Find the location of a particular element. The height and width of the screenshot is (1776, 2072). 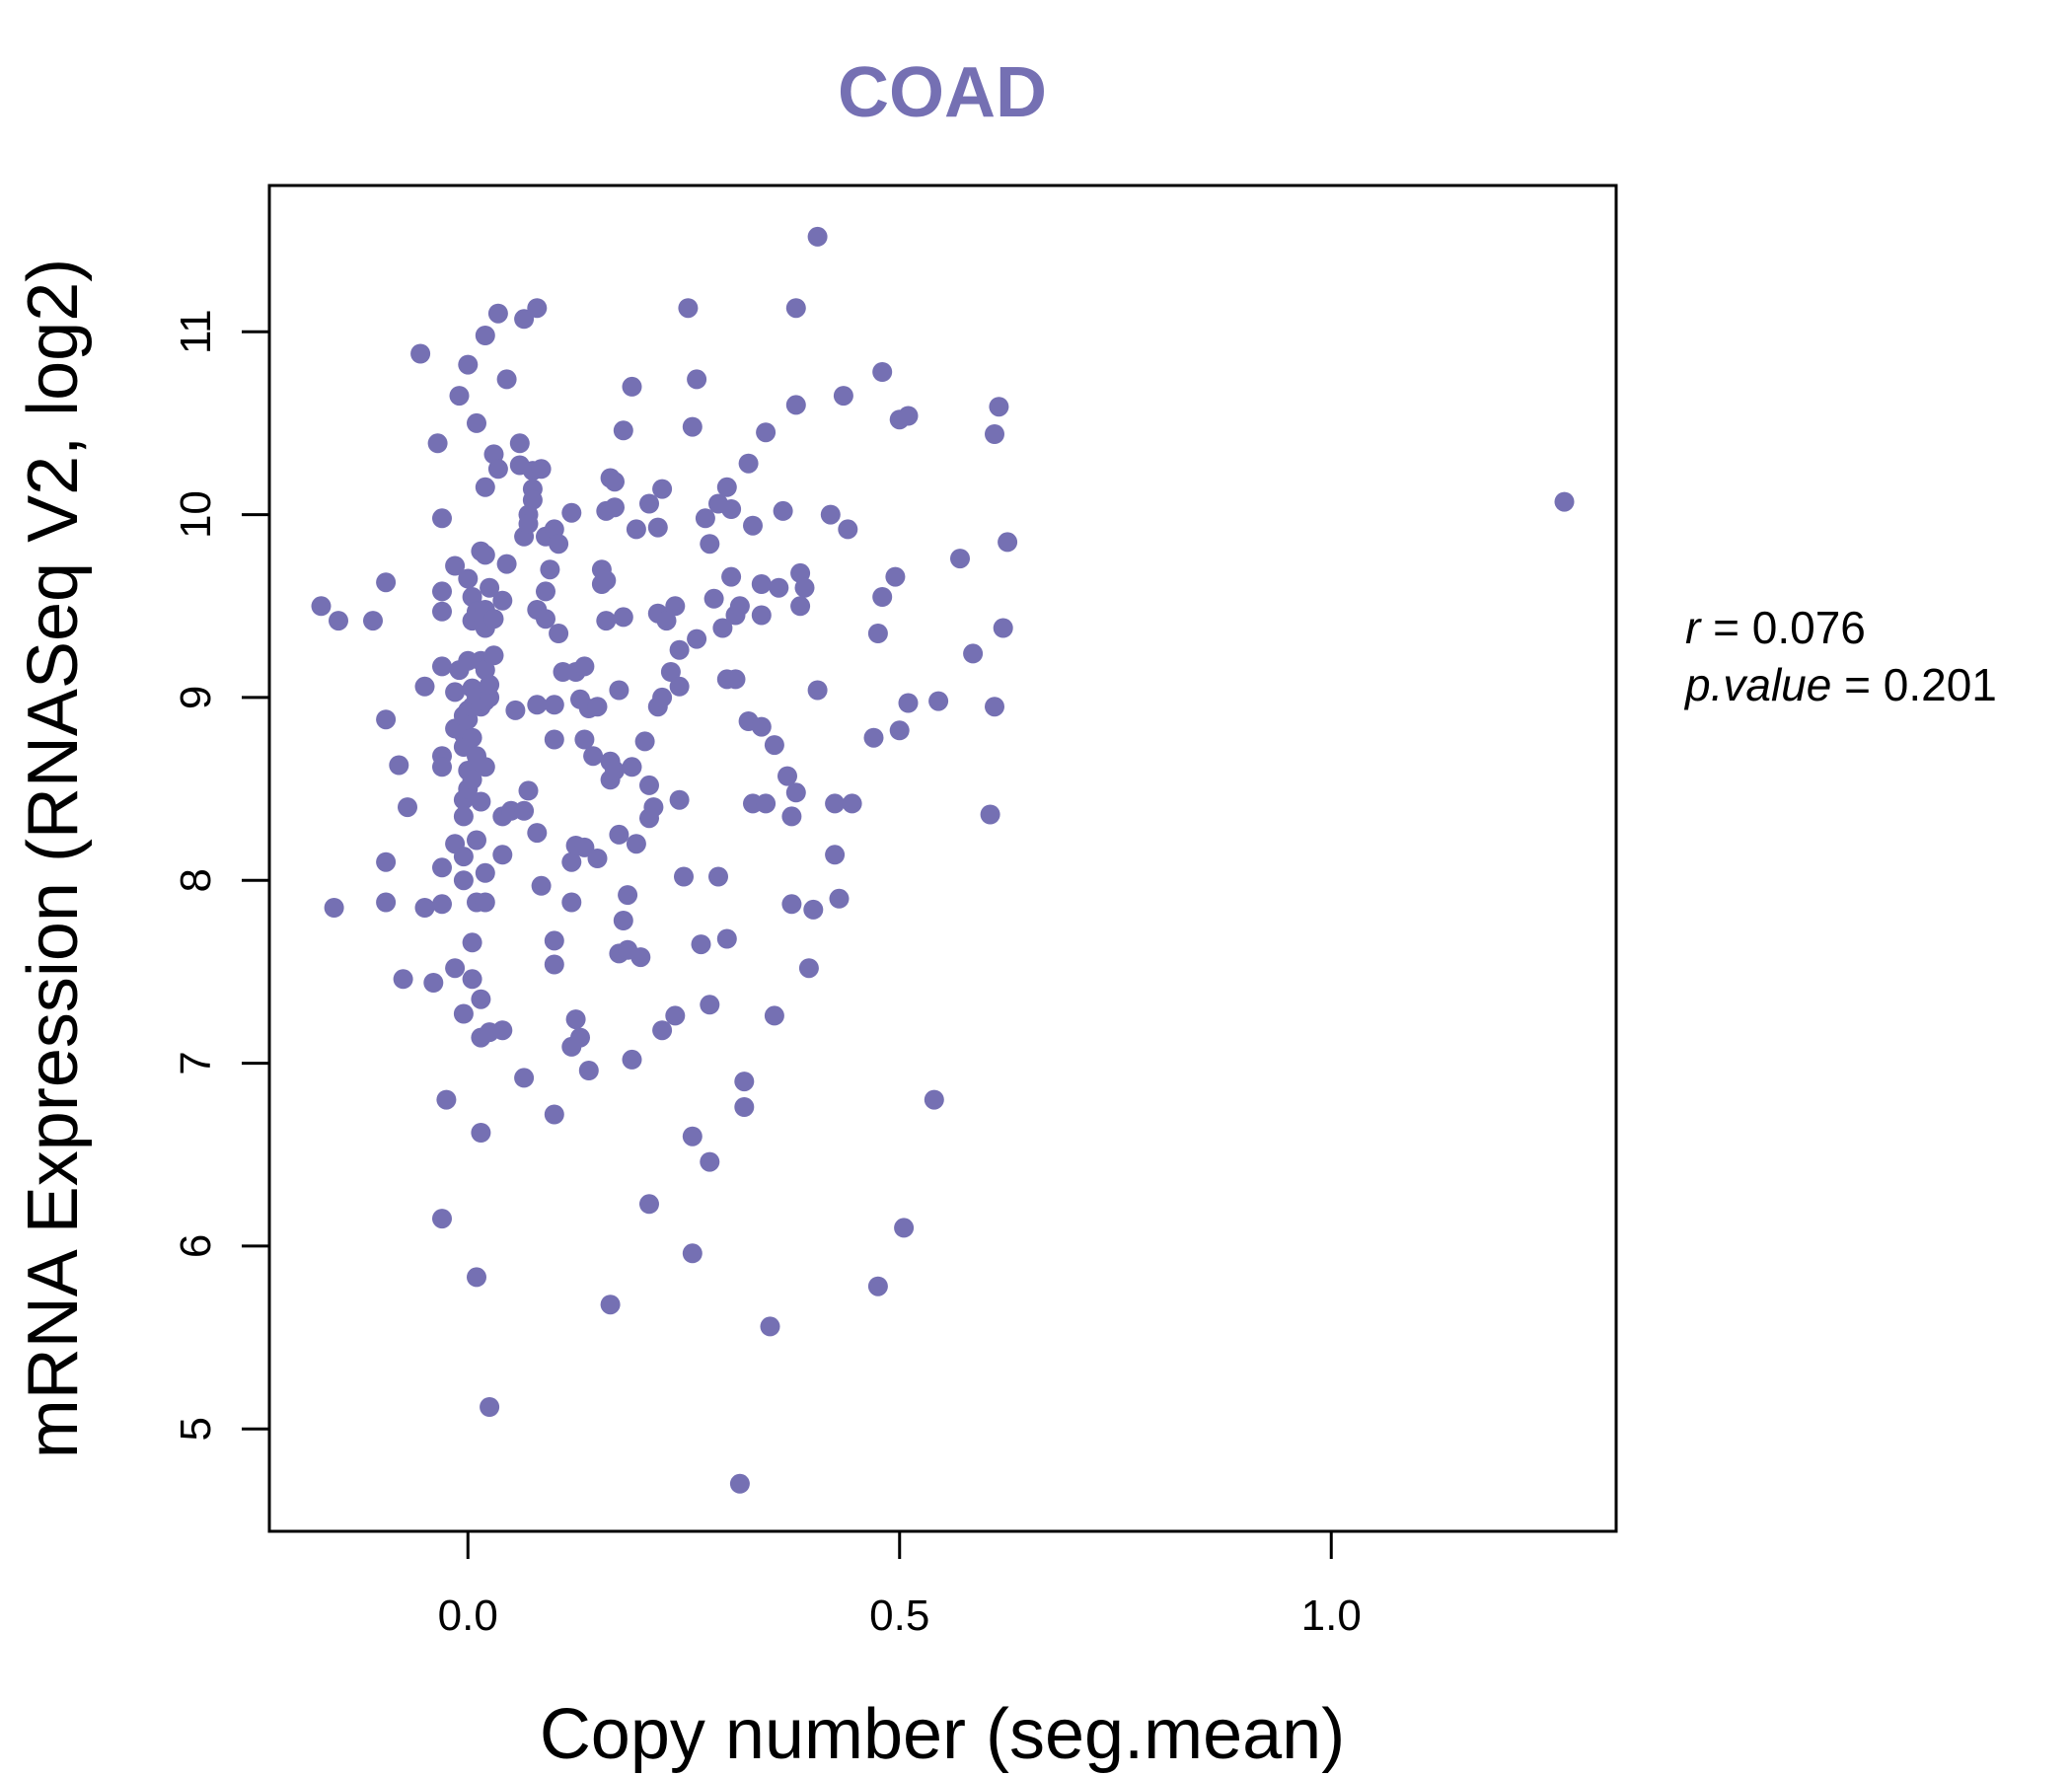

x-axis-label: Copy number (seg.mean) is located at coordinates (943, 1735).